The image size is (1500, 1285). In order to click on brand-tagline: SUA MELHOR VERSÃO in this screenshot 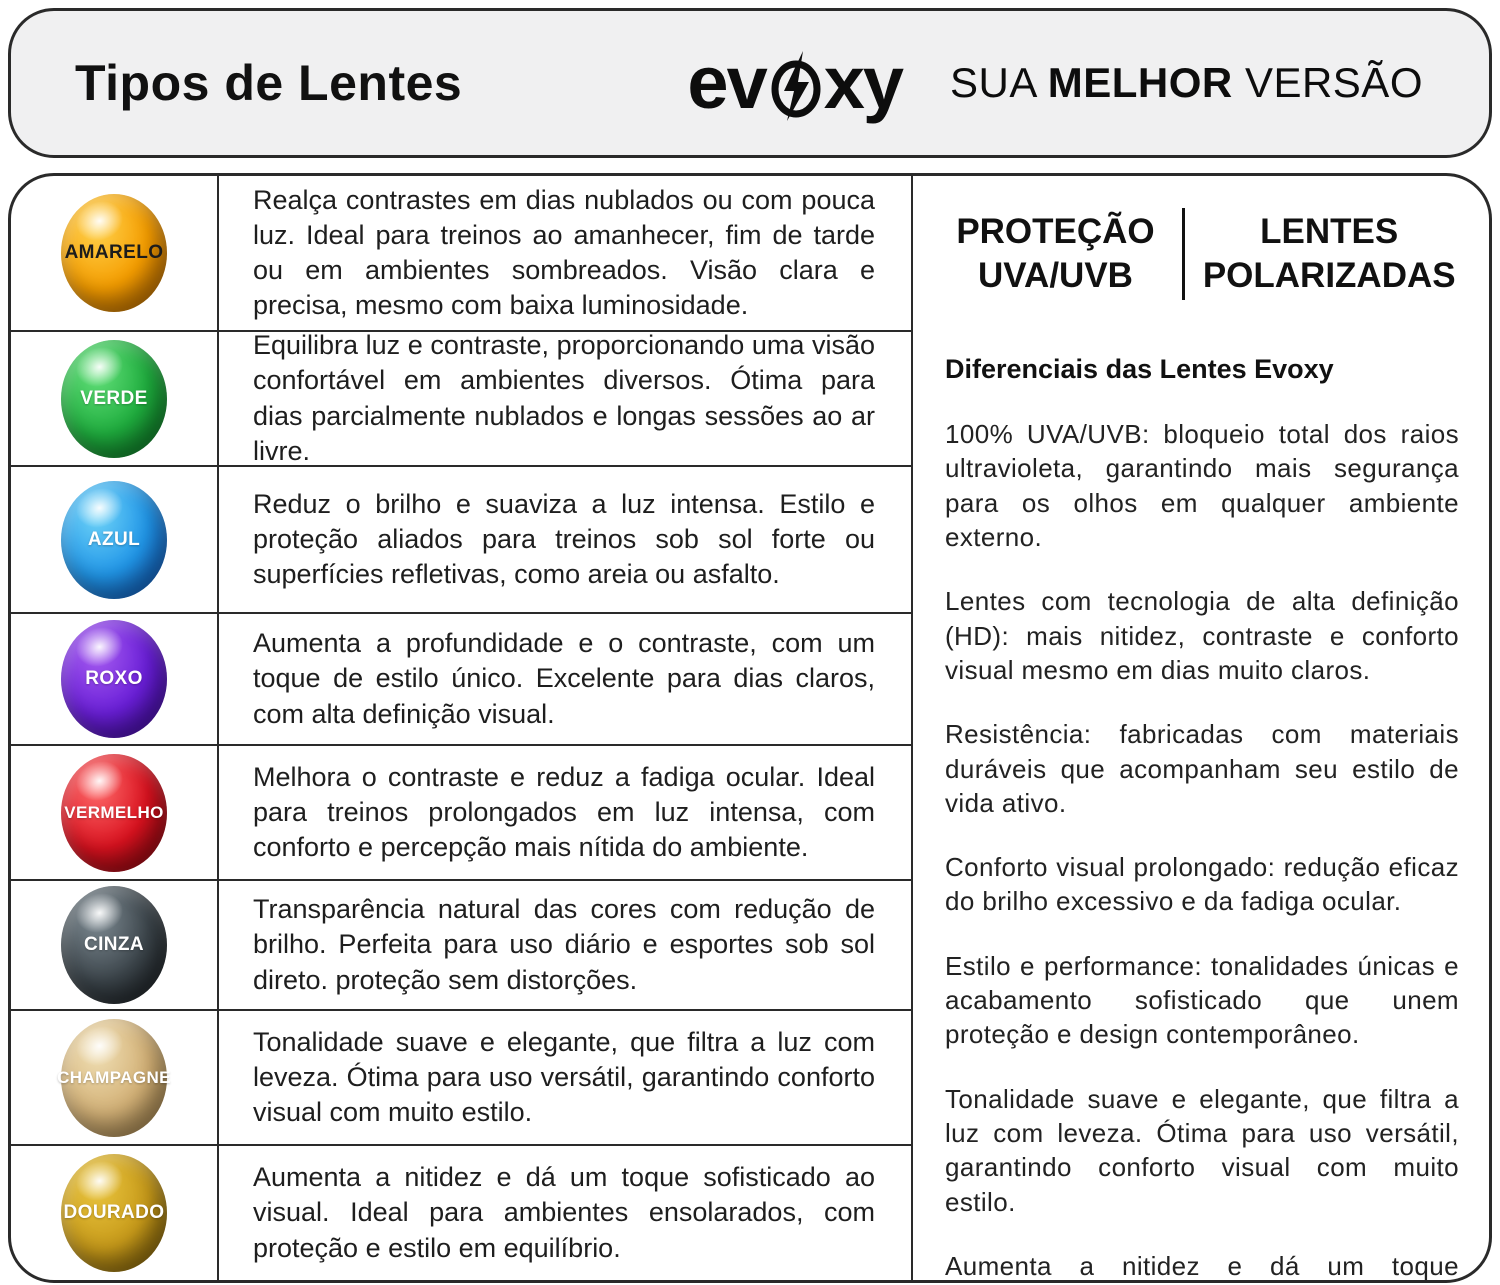, I will do `click(1186, 83)`.